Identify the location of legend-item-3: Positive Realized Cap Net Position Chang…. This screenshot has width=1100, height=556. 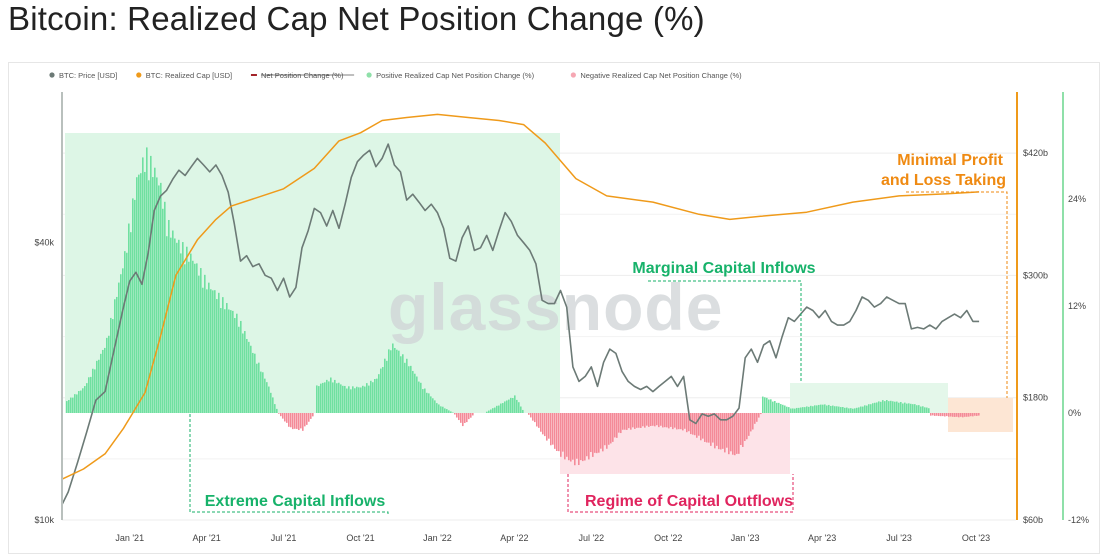
(450, 75).